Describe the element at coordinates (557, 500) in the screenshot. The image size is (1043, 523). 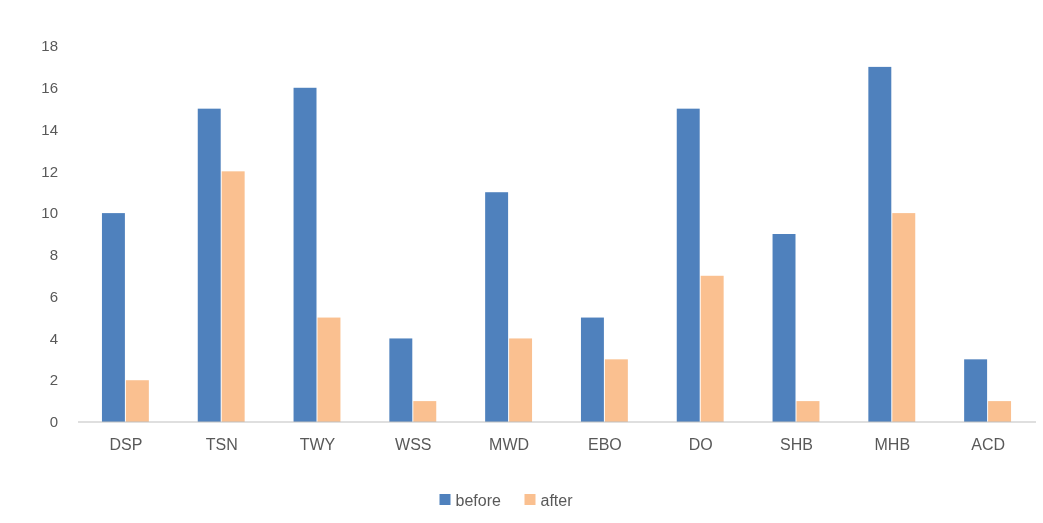
I see `legend-label: after` at that location.